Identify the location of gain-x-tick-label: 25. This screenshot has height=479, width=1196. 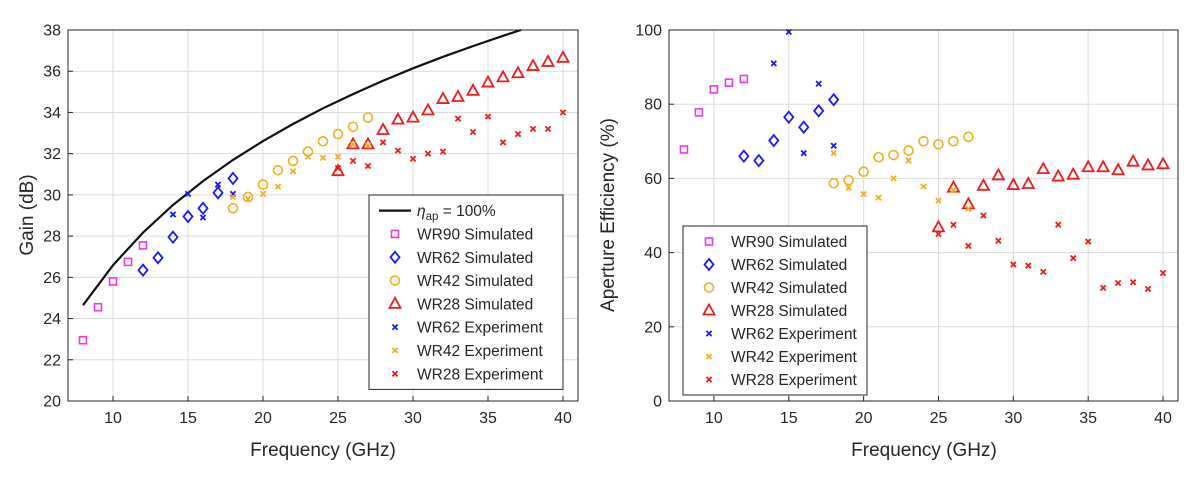
(338, 418).